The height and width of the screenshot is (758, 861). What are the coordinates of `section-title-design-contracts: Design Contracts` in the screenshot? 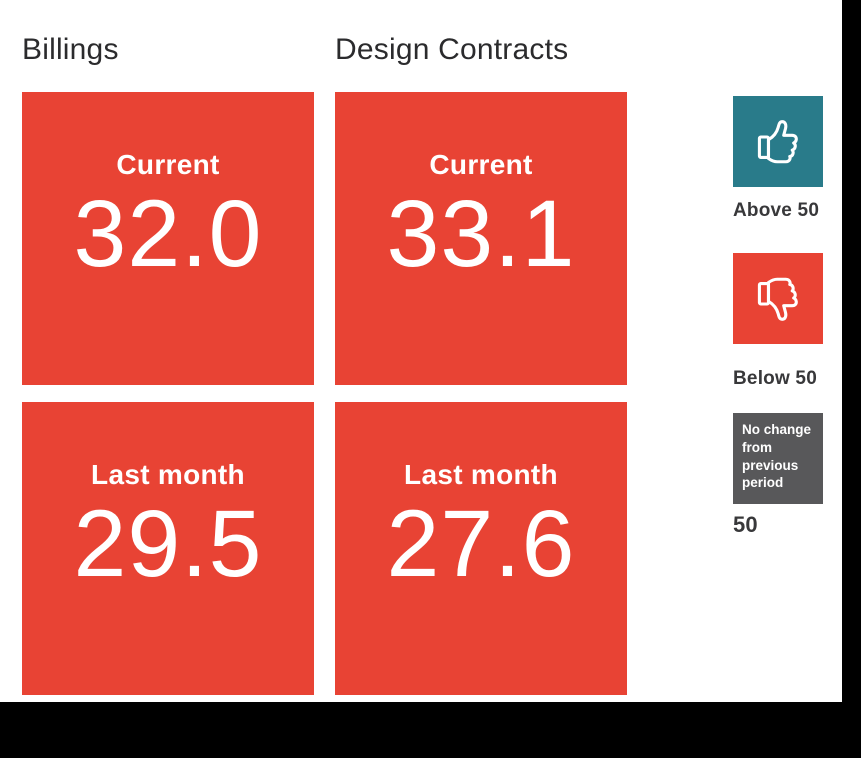 It's located at (452, 49).